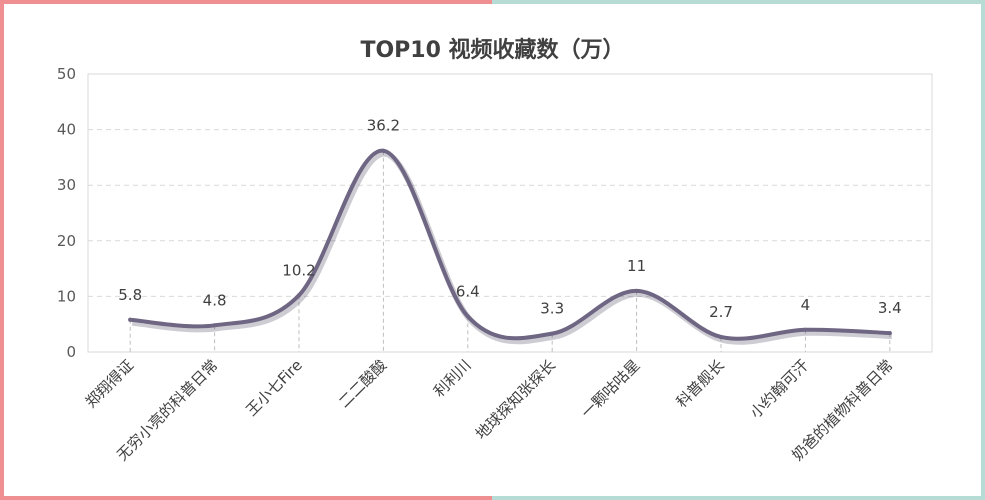 Image resolution: width=985 pixels, height=500 pixels. Describe the element at coordinates (700, 383) in the screenshot. I see `x-tick-label: 科普舰长` at that location.